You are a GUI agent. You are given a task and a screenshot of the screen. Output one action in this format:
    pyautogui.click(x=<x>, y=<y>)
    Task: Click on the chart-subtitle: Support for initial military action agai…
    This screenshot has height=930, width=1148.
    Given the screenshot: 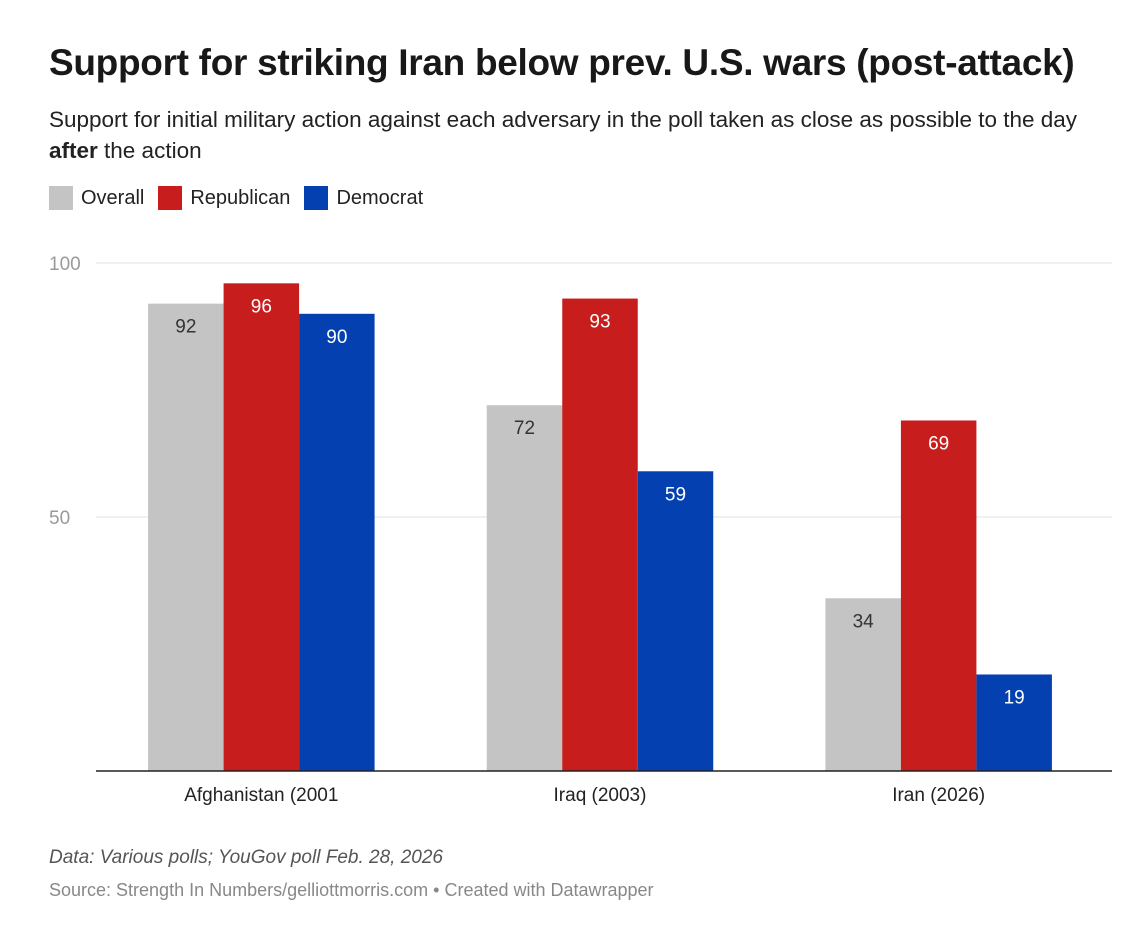 What is the action you would take?
    pyautogui.click(x=589, y=135)
    